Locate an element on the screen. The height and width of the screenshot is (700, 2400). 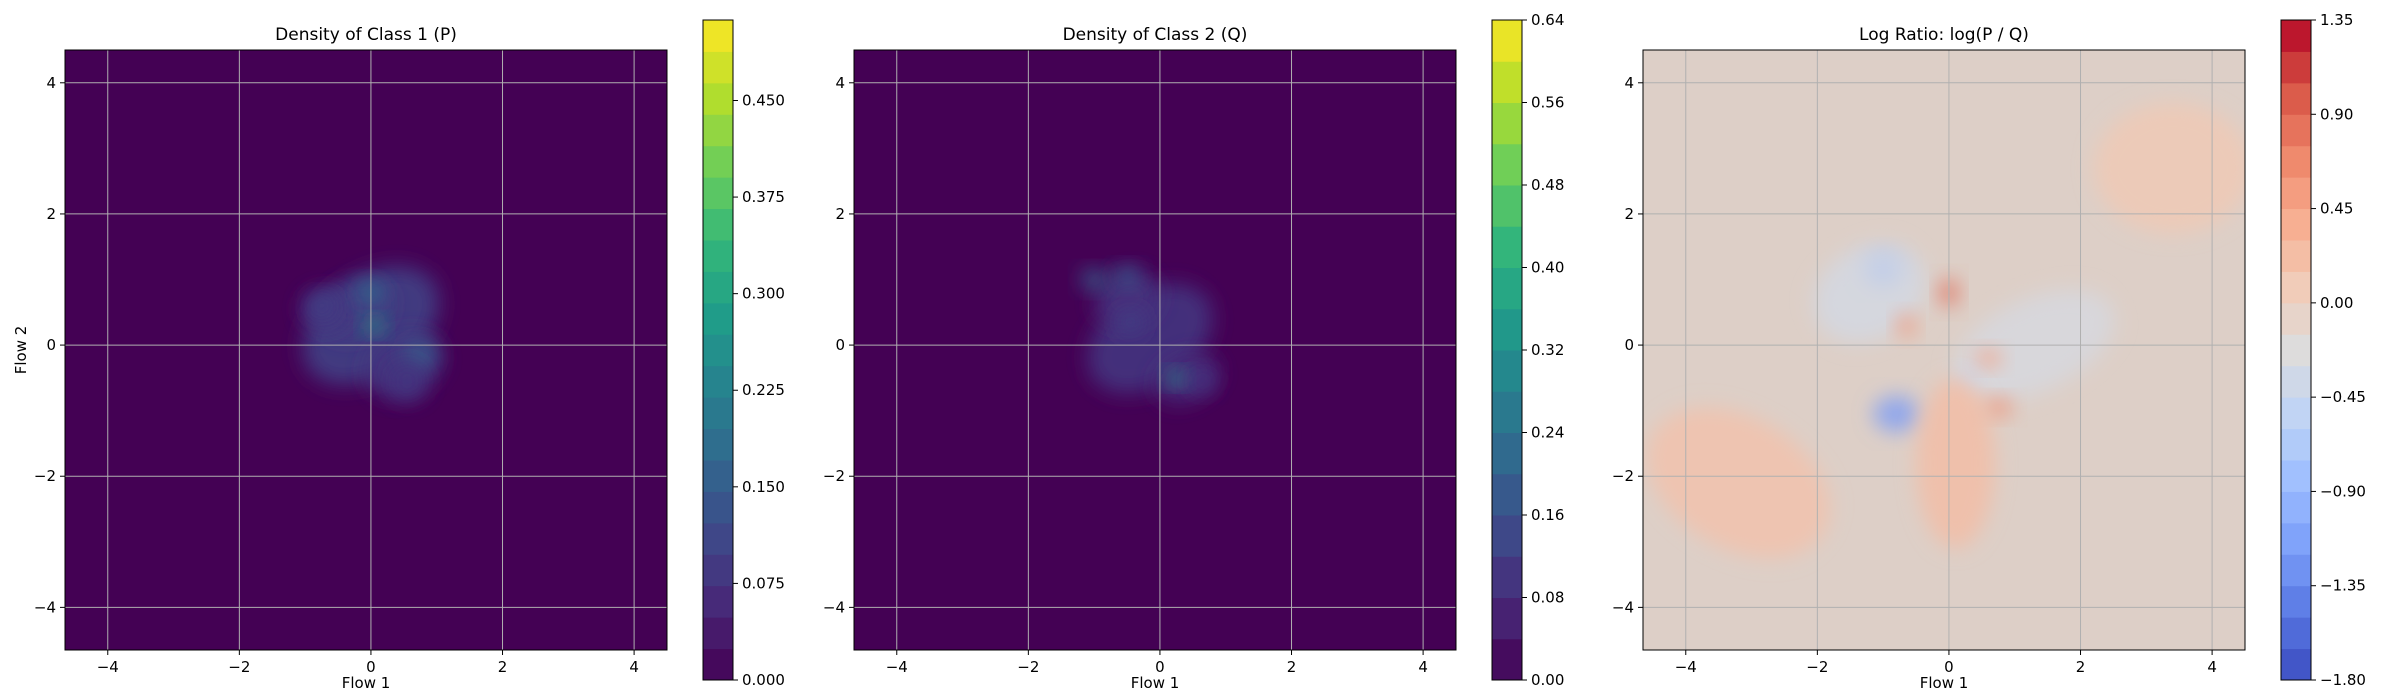
colorbar: −1.80 −1.35 −0.90 −0.45 0.00 0.45 0.90 1.35 is located at coordinates (2323, 350).